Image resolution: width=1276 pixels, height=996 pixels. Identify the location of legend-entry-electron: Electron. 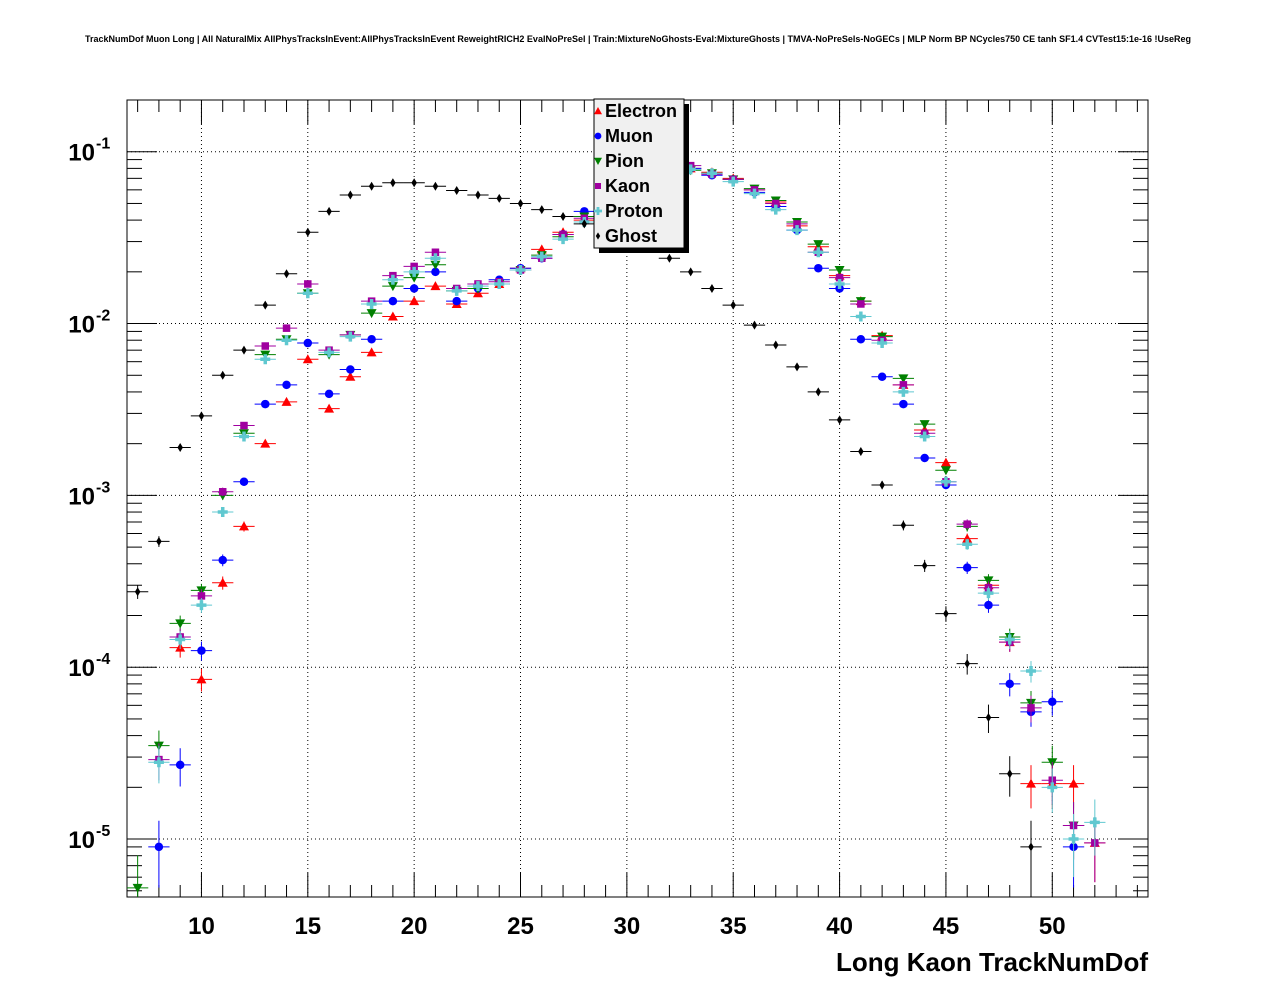
(635, 111).